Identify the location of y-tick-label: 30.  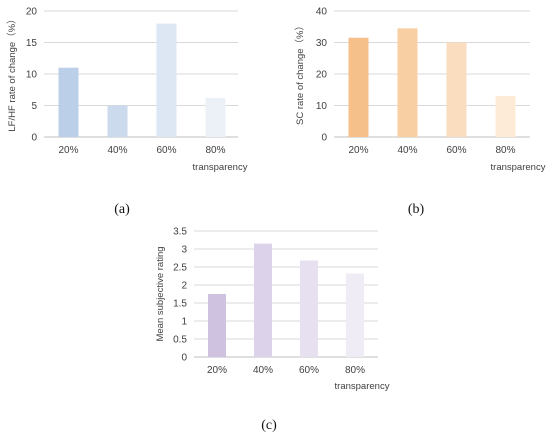
(322, 43).